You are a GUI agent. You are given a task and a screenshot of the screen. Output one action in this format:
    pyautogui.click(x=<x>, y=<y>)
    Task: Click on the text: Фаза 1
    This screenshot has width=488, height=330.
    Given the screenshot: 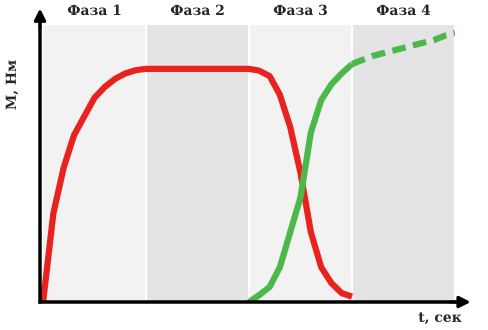 What is the action you would take?
    pyautogui.click(x=94, y=10)
    